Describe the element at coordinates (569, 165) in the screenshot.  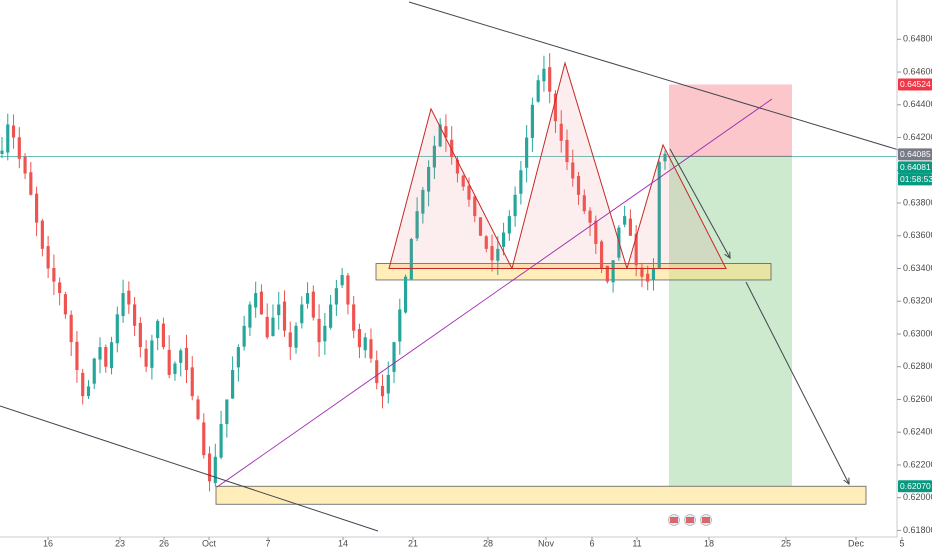
I see `head-triangle` at that location.